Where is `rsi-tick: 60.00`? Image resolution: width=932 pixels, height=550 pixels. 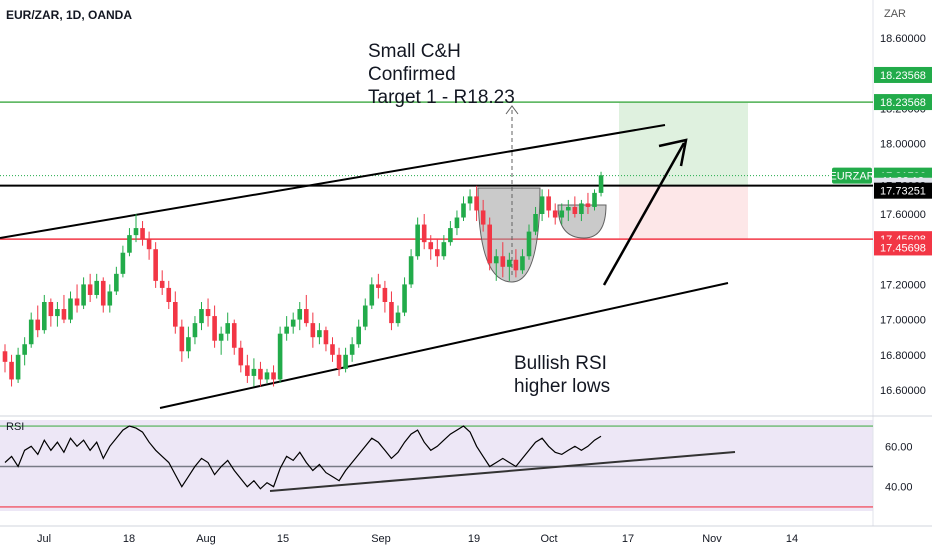 rsi-tick: 60.00 is located at coordinates (899, 447).